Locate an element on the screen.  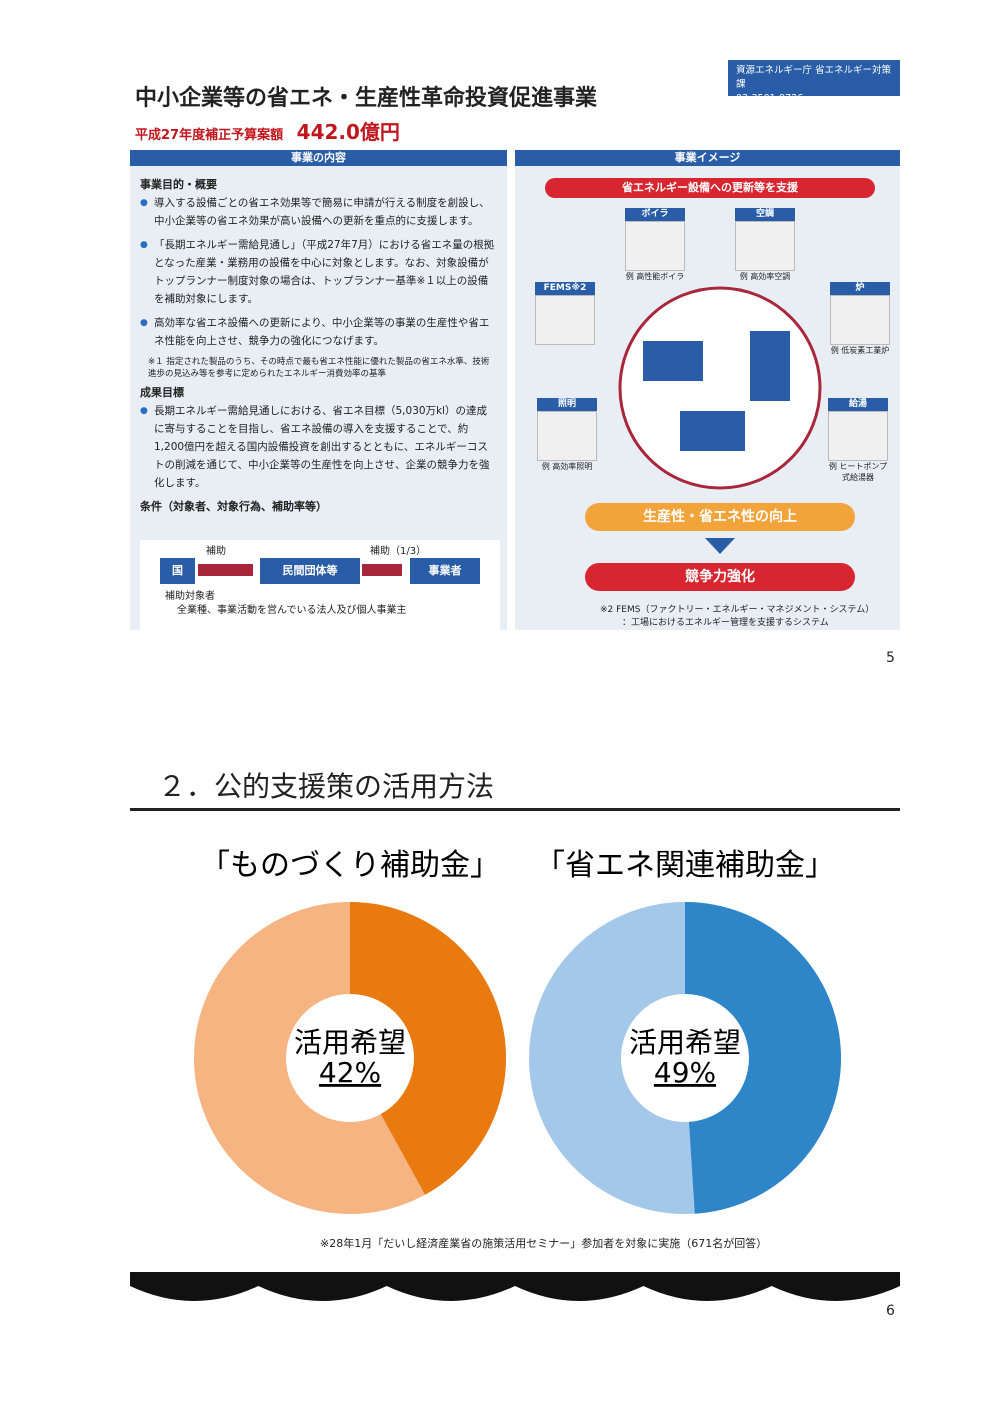
equipment-item: 照明例 高効率照明 is located at coordinates (567, 435).